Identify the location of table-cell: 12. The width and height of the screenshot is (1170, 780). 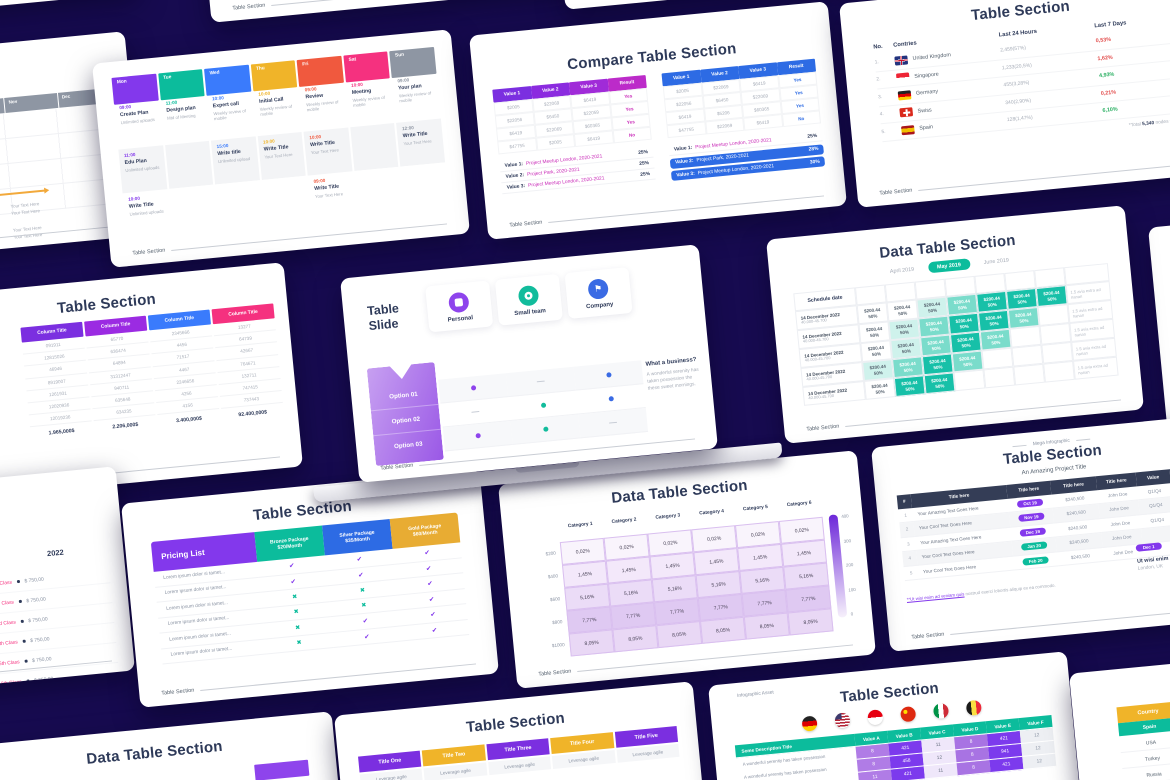
(1039, 761).